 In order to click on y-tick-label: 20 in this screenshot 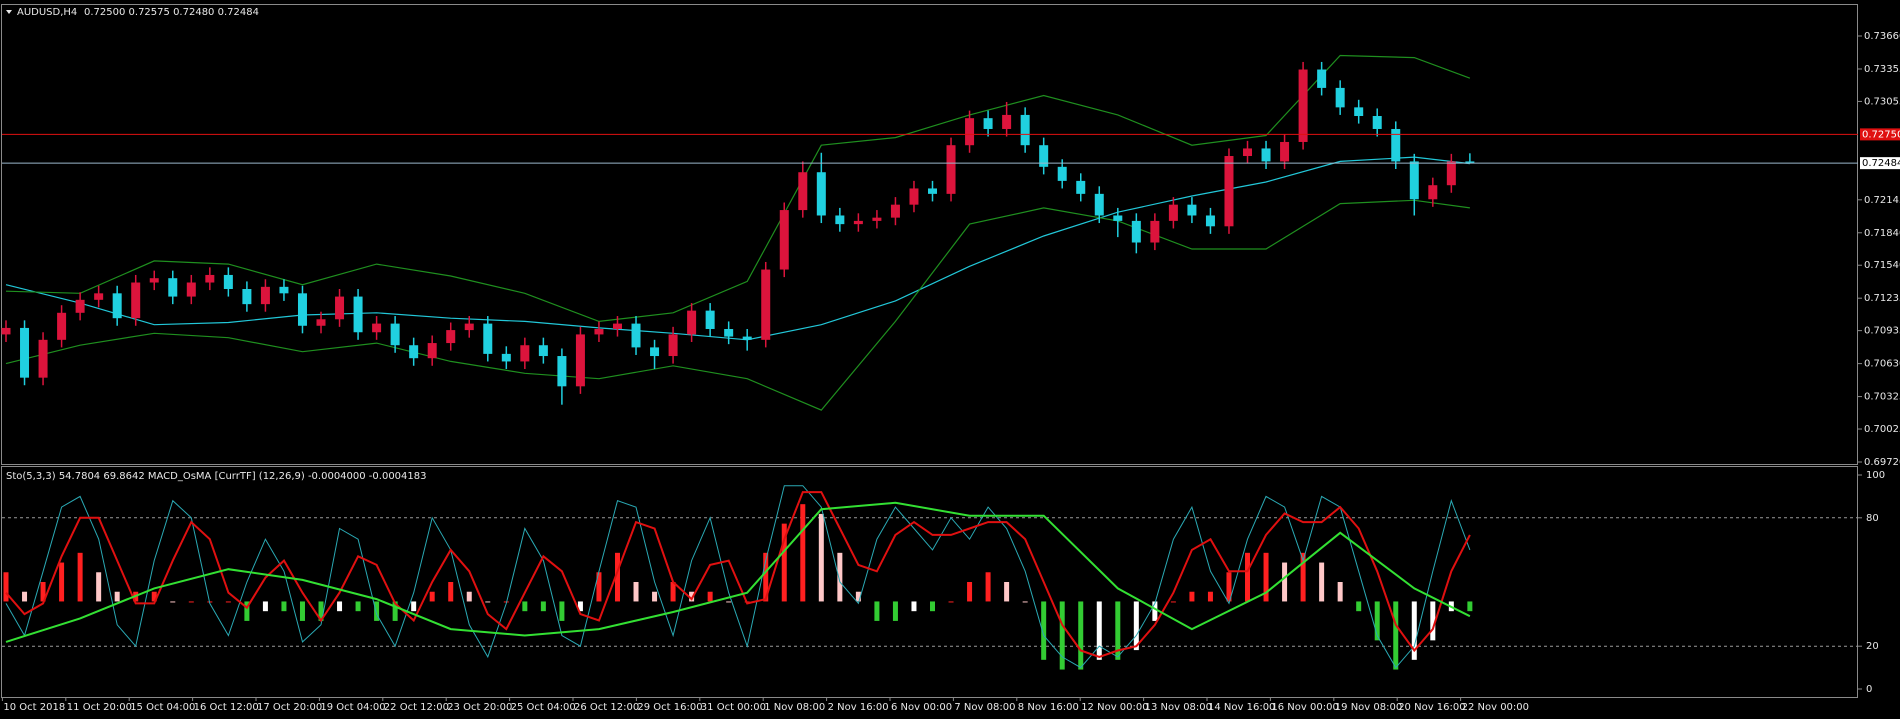, I will do `click(1872, 646)`.